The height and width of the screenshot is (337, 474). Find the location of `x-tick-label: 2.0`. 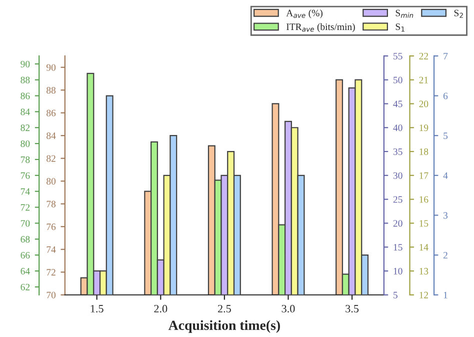

x-tick-label: 2.0 is located at coordinates (161, 308).